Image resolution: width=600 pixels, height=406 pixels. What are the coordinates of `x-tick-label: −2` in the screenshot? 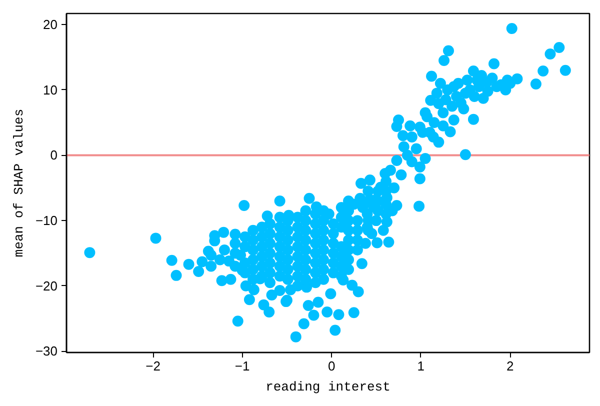 It's located at (153, 366).